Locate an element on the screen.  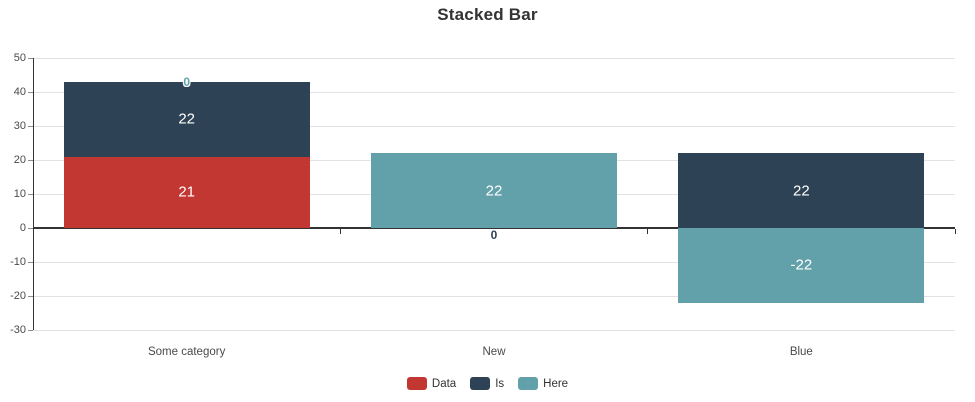
legend: Data Is Here is located at coordinates (487, 383).